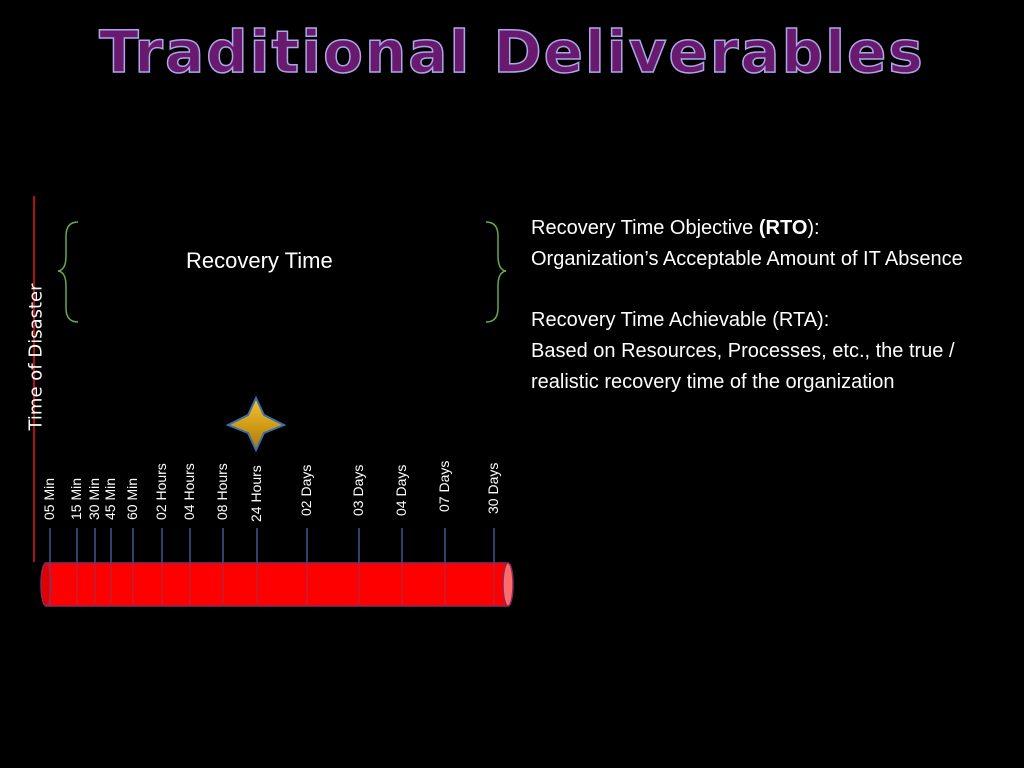 The height and width of the screenshot is (768, 1024). Describe the element at coordinates (675, 228) in the screenshot. I see `rto-heading: Recovery Time Objective (RTO):` at that location.